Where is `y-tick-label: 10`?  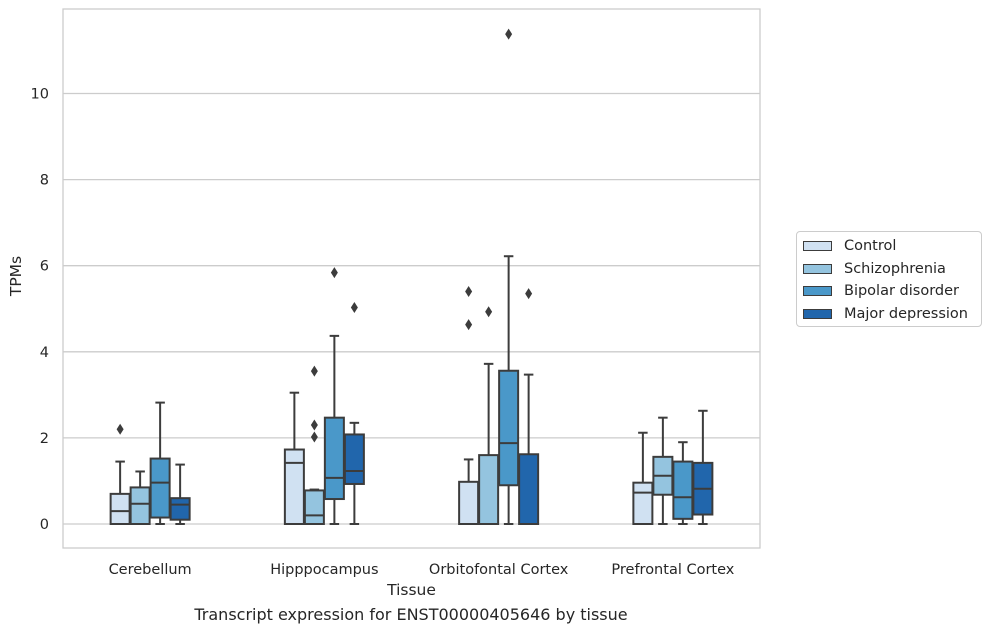 y-tick-label: 10 is located at coordinates (40, 95).